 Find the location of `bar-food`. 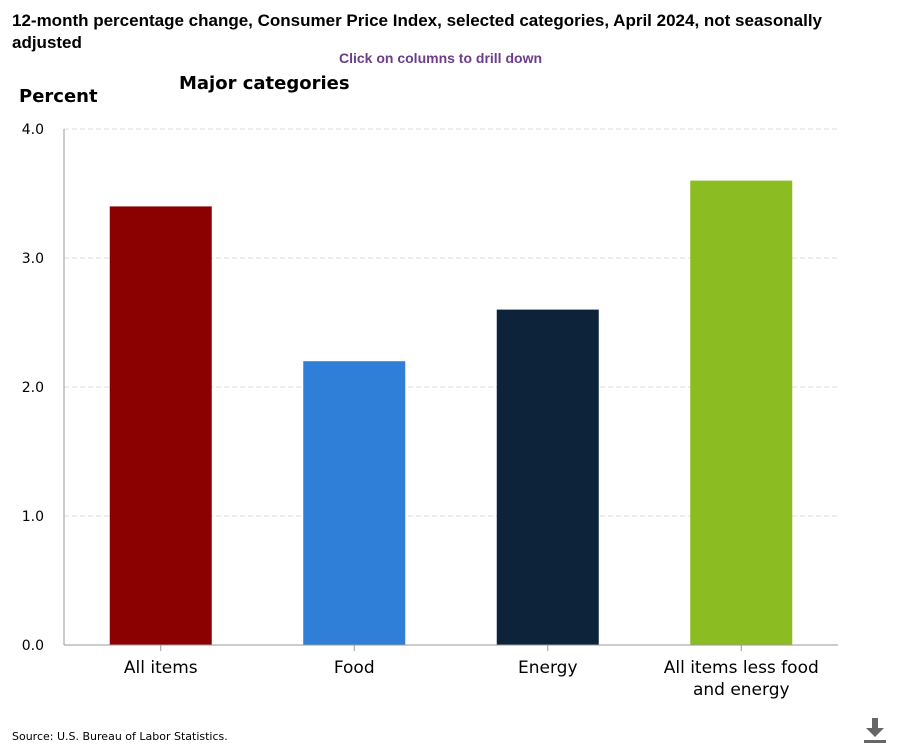

bar-food is located at coordinates (354, 503).